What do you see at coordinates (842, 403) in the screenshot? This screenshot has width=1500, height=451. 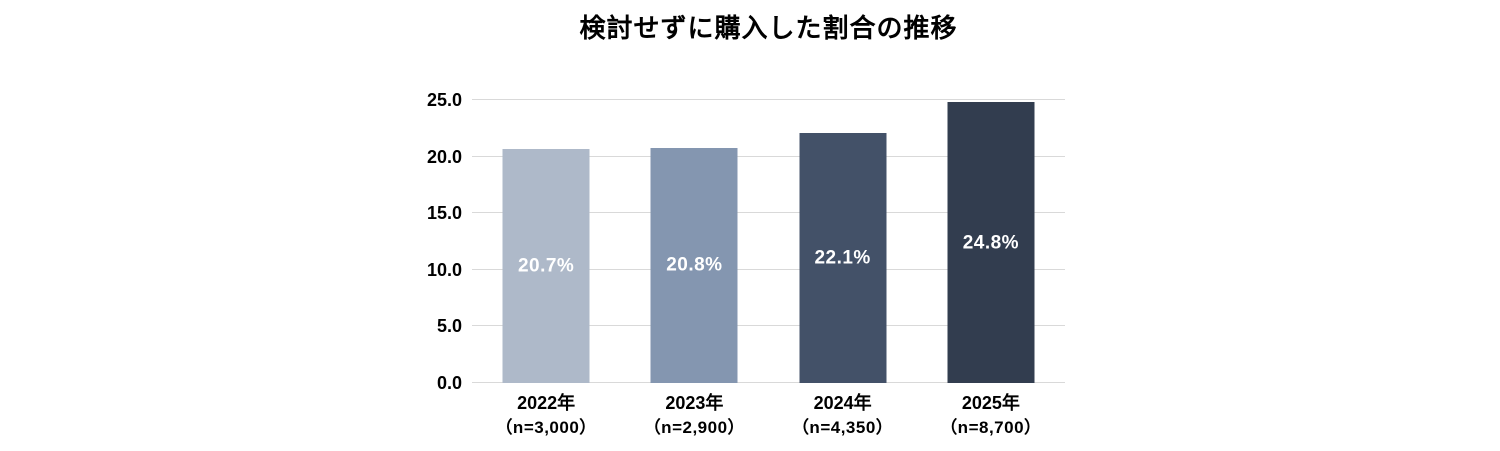 I see `category-label: 2024年` at bounding box center [842, 403].